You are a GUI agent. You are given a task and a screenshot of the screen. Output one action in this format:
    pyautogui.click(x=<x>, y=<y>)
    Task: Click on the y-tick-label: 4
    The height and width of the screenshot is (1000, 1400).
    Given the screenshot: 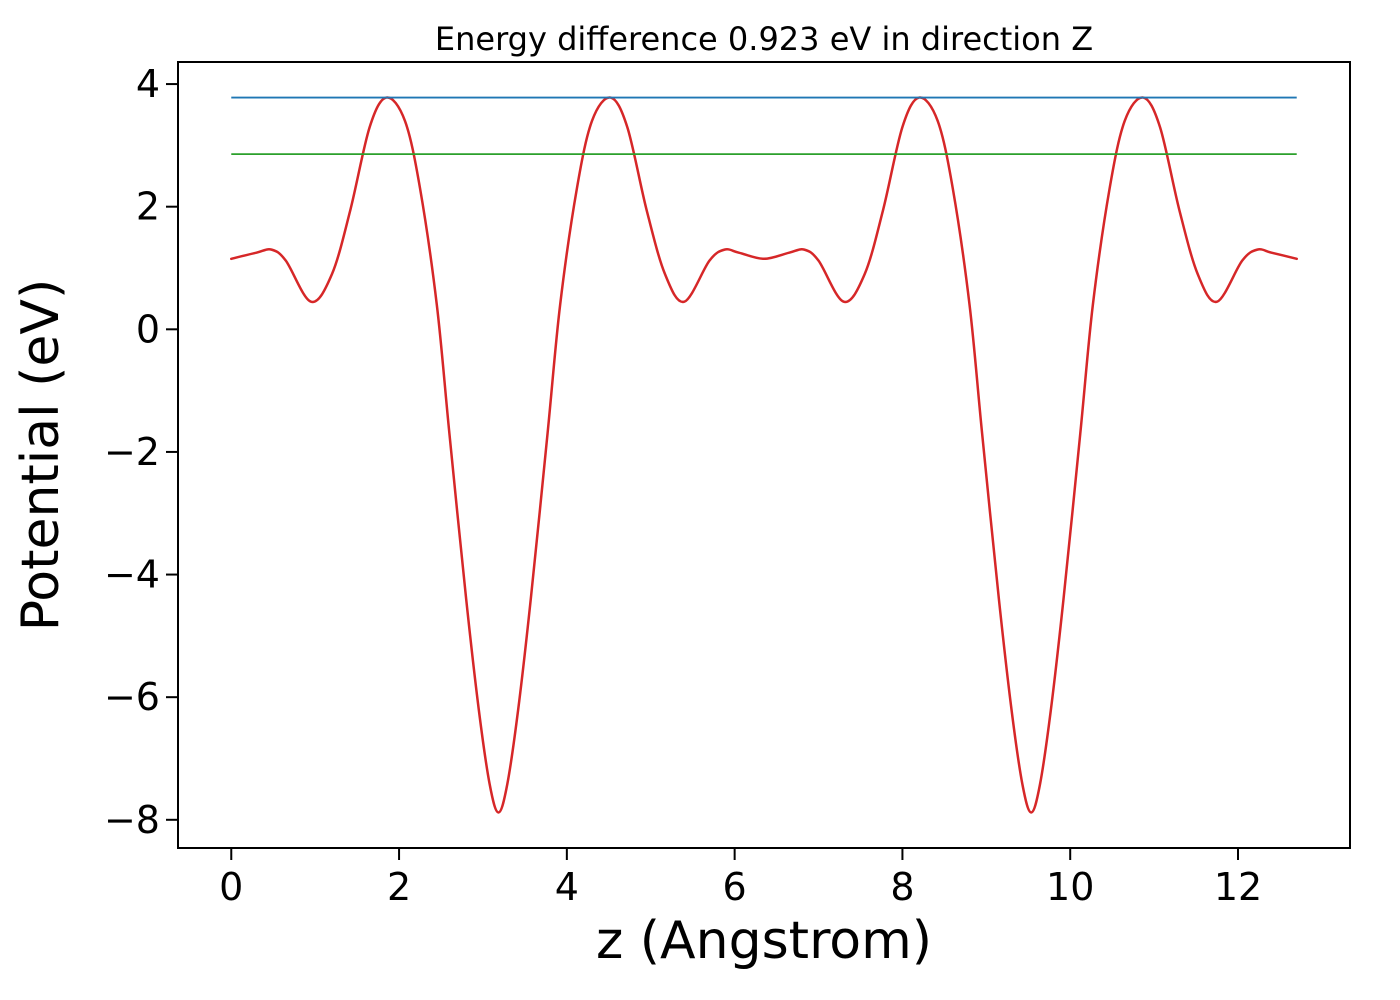 What is the action you would take?
    pyautogui.click(x=148, y=84)
    